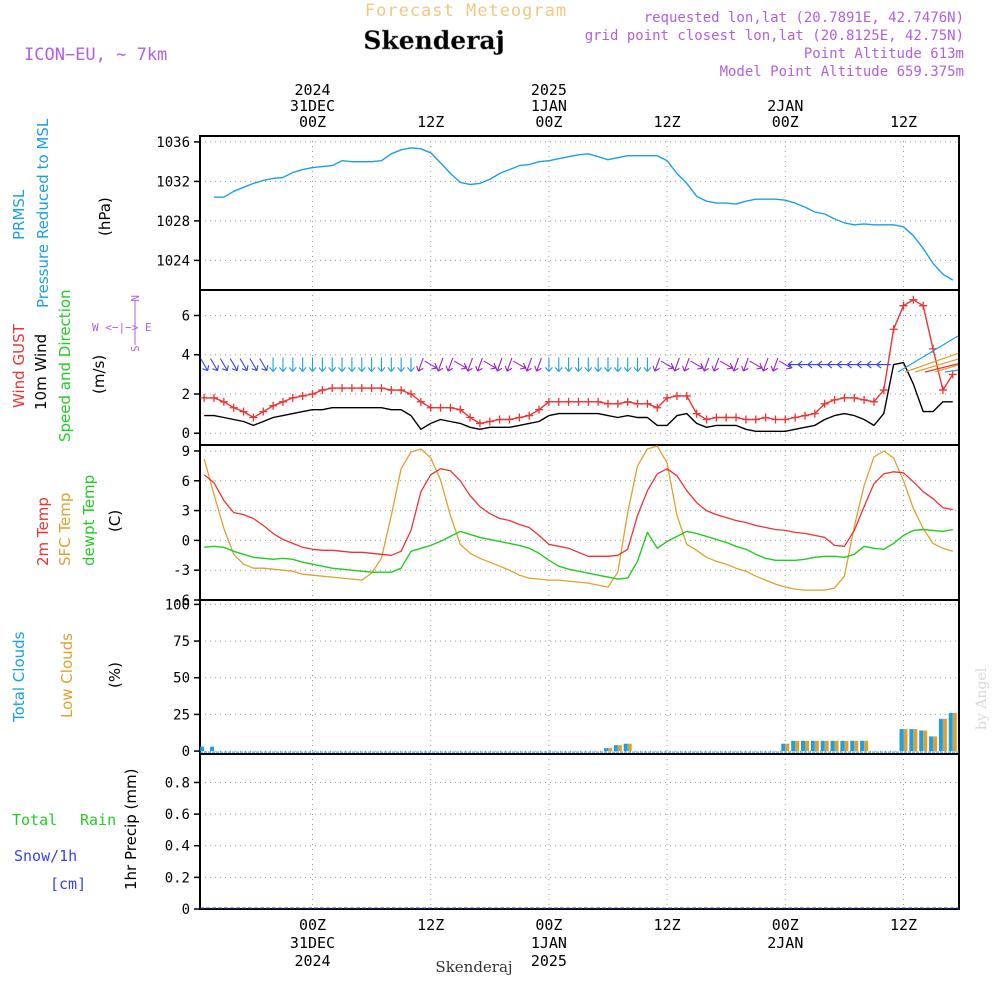 This screenshot has width=1000, height=1000. What do you see at coordinates (186, 317) in the screenshot?
I see `y-tick-label: 6` at bounding box center [186, 317].